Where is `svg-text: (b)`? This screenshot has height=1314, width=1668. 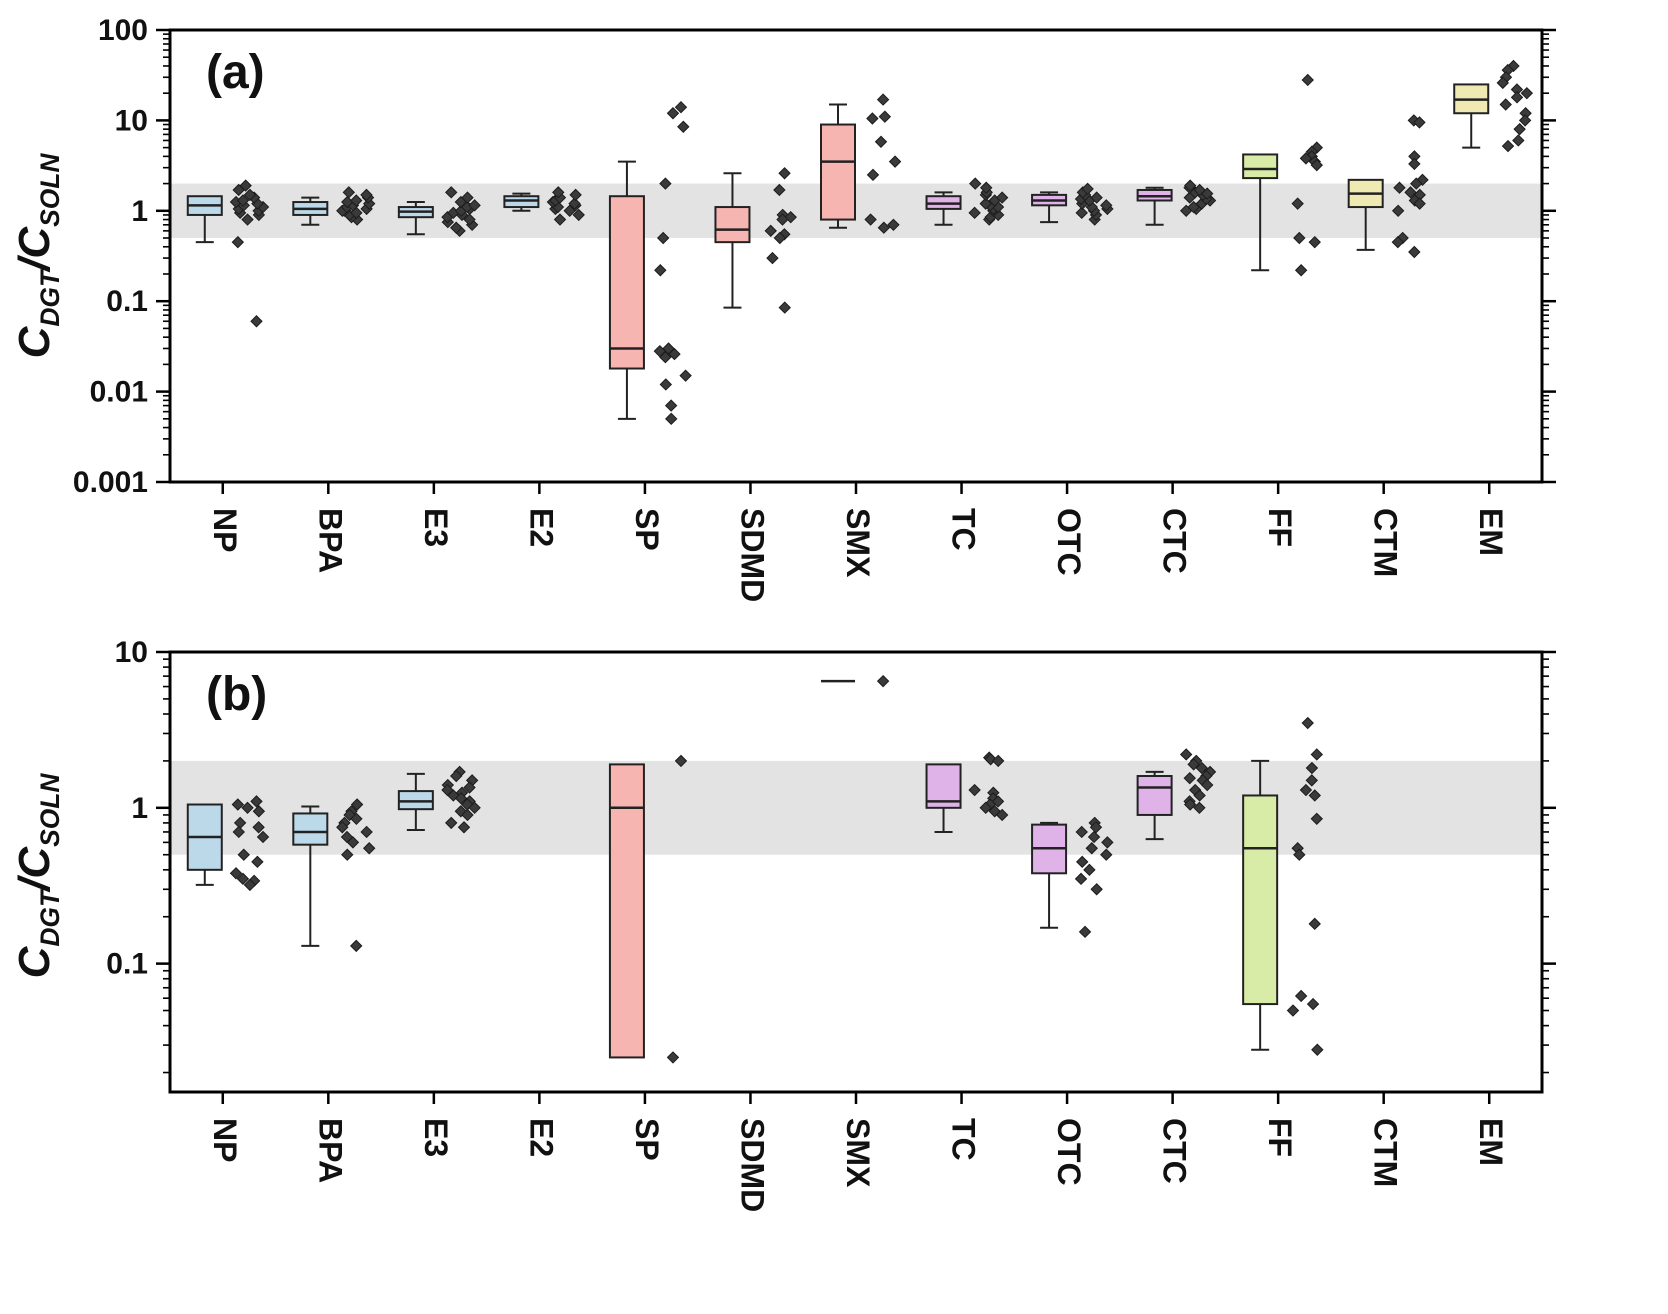
svg-text: (b) is located at coordinates (236, 694).